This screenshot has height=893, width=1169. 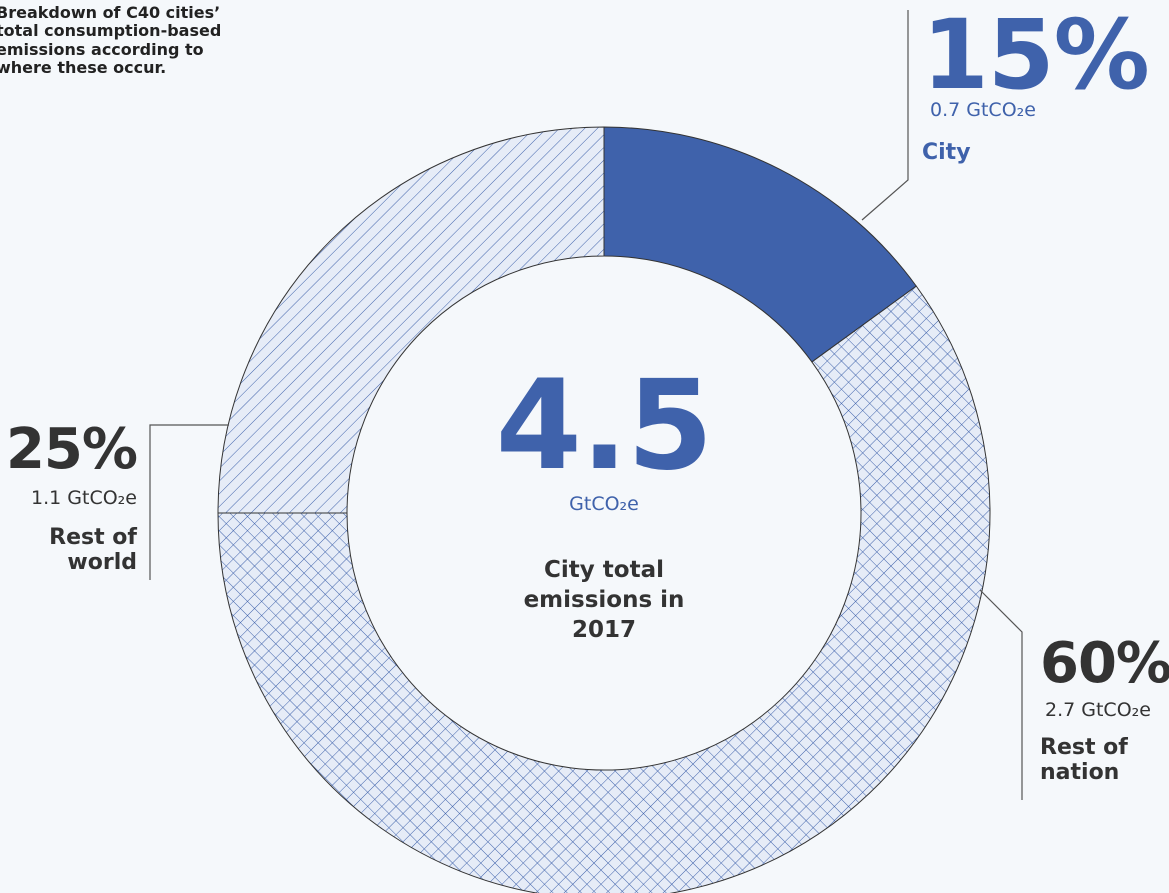 What do you see at coordinates (604, 426) in the screenshot?
I see `center-total: 4.5` at bounding box center [604, 426].